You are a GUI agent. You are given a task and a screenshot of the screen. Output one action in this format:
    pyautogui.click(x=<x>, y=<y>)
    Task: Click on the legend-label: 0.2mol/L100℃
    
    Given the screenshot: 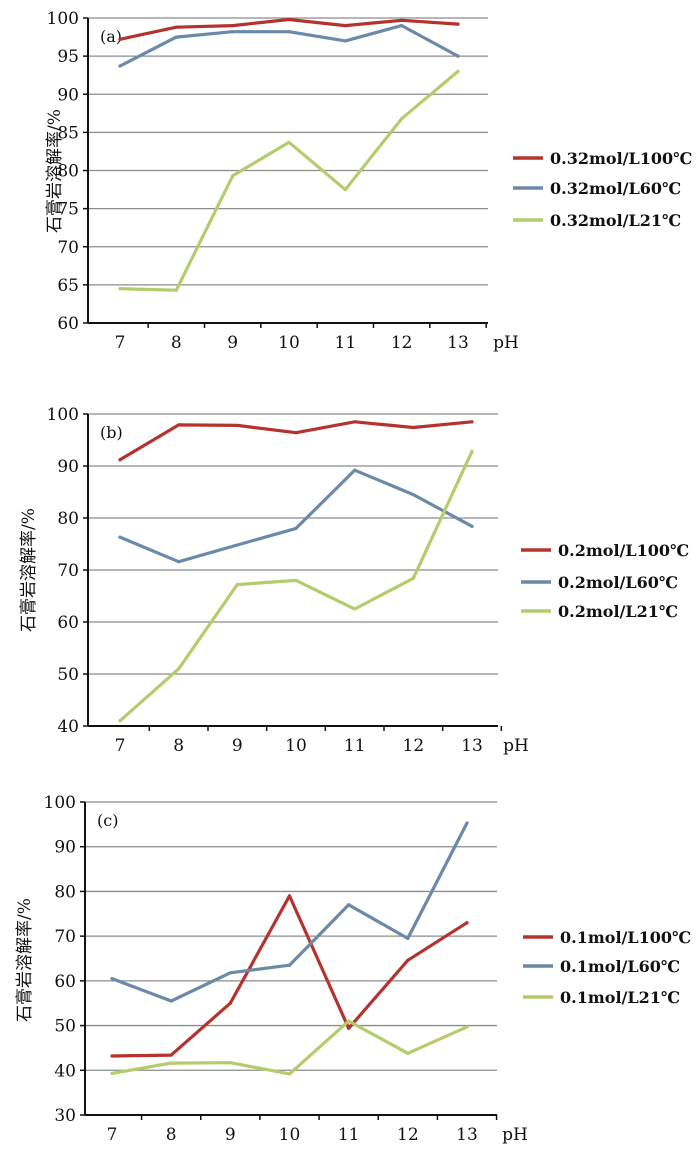 What is the action you would take?
    pyautogui.click(x=623, y=550)
    